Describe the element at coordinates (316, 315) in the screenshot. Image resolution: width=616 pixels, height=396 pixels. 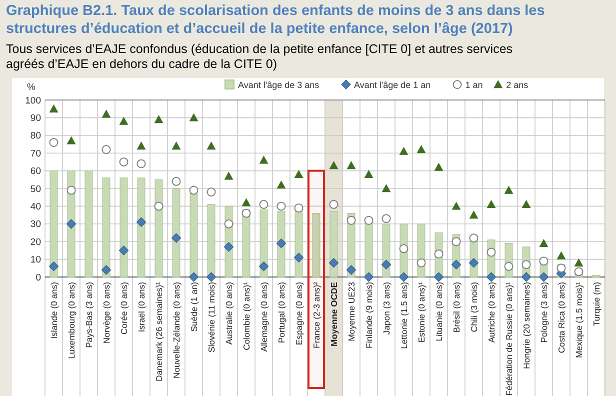
I see `x-tick-label: France (2-3 ans)²` at that location.